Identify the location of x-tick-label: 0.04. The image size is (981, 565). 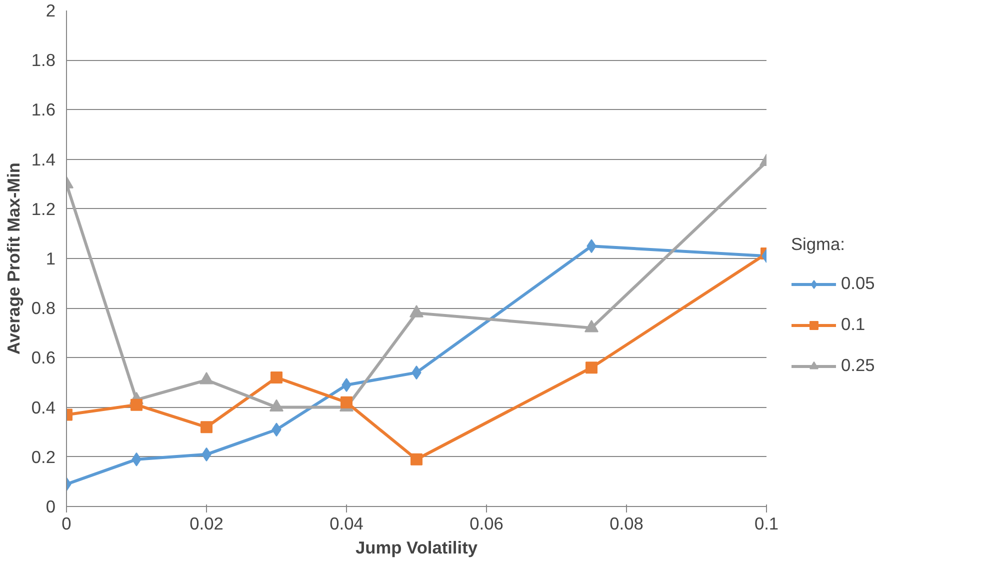
(347, 524).